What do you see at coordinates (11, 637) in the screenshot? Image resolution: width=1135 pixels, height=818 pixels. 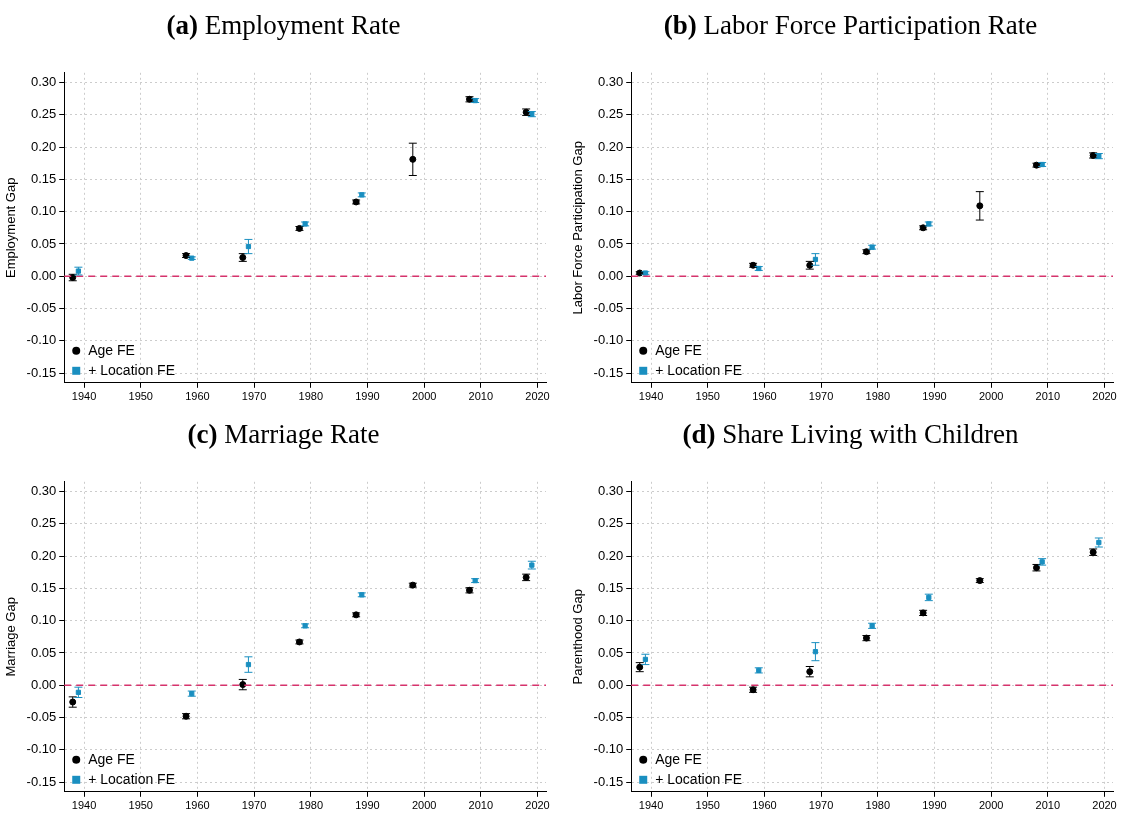 I see `y-axis-title: Marriage Gap` at bounding box center [11, 637].